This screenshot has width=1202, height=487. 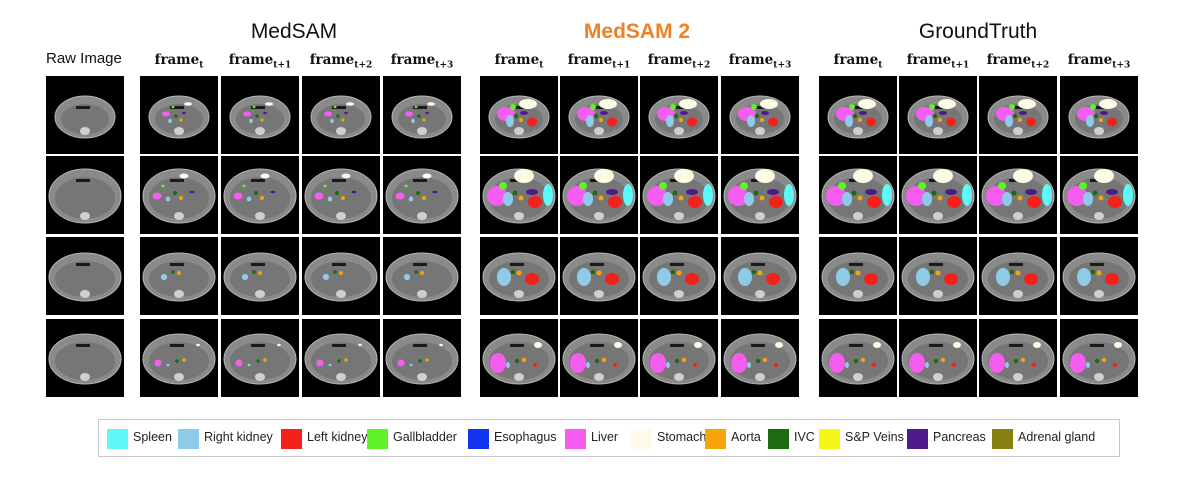 What do you see at coordinates (782, 65) in the screenshot?
I see `frame-header-sub: t+3` at bounding box center [782, 65].